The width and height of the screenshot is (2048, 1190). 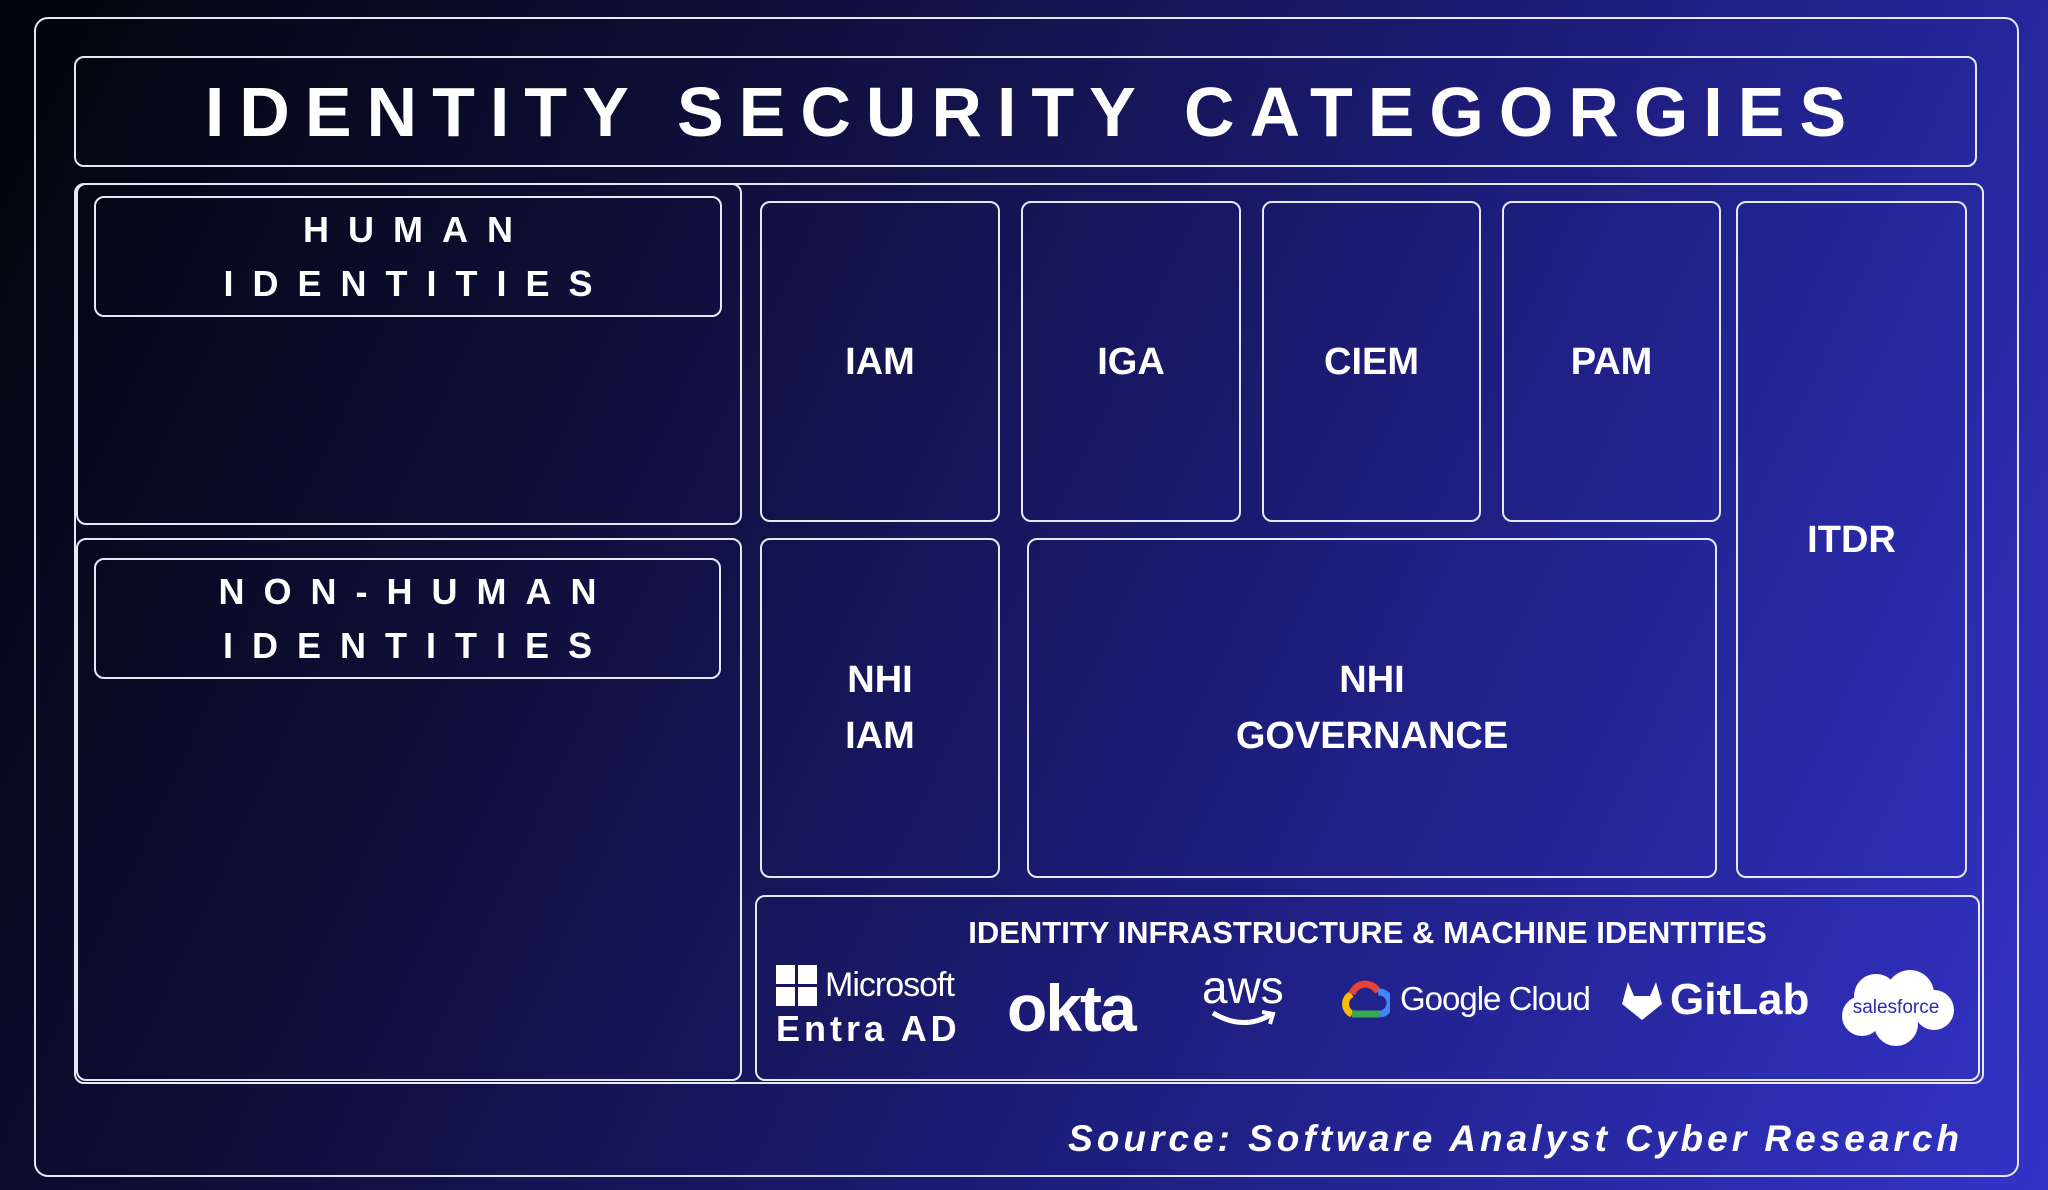 I want to click on windows-icon, so click(x=796, y=985).